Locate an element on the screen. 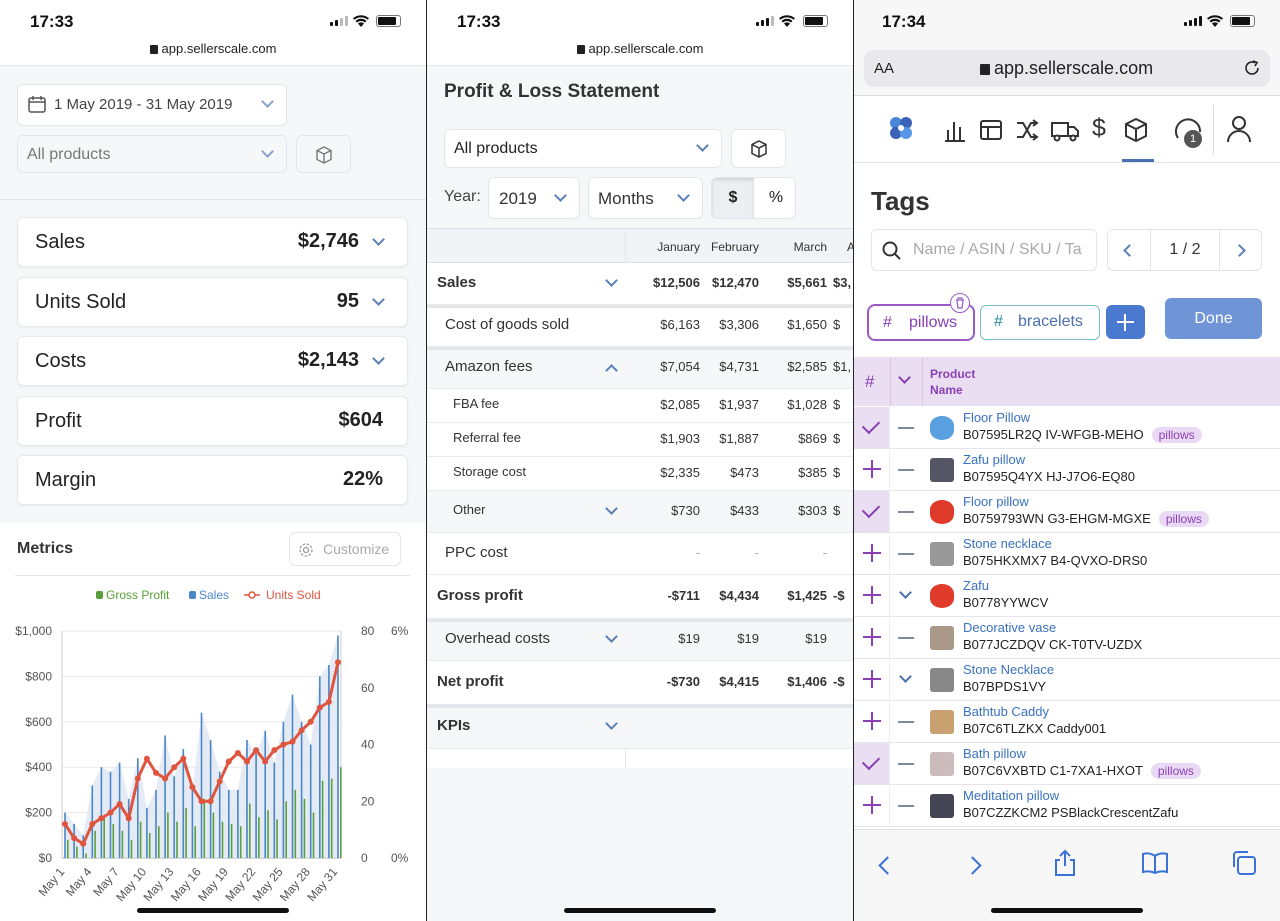  table-icon is located at coordinates (991, 130).